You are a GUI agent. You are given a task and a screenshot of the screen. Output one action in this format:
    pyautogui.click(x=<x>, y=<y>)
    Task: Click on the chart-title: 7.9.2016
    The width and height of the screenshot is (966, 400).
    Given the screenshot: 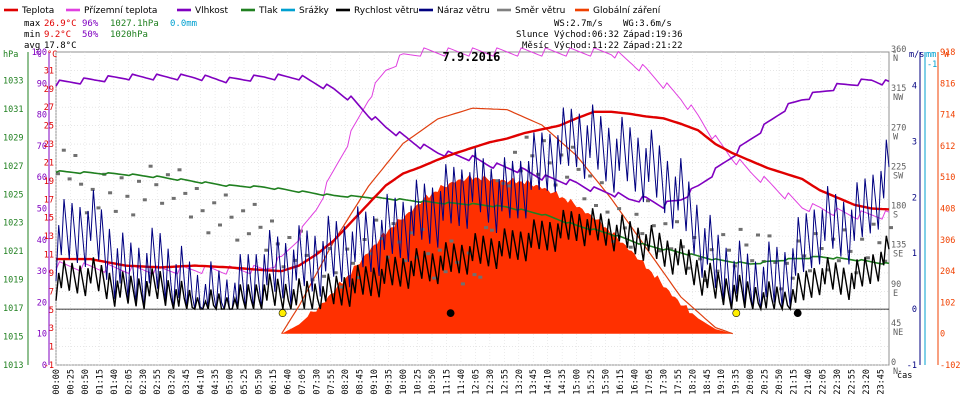 What is the action you would take?
    pyautogui.click(x=472, y=57)
    